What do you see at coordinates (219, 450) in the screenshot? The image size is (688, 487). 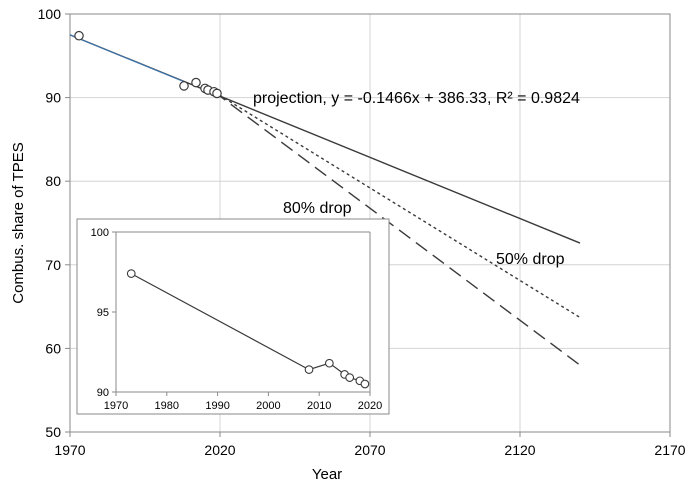 I see `x-tick-label: 2020` at bounding box center [219, 450].